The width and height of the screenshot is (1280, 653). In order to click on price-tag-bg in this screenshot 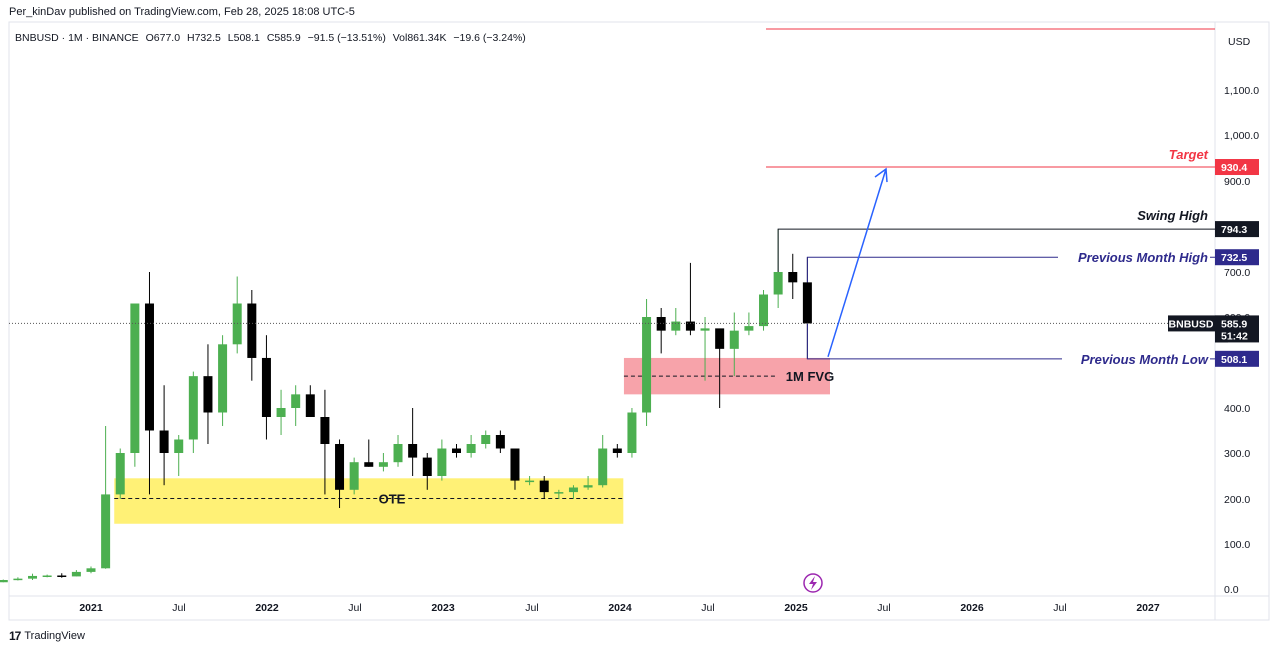, I will do `click(1237, 257)`.